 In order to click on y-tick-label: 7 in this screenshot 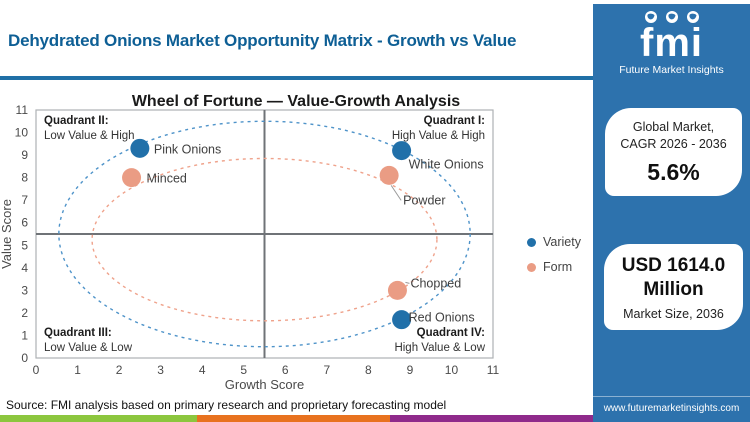, I will do `click(24, 200)`.